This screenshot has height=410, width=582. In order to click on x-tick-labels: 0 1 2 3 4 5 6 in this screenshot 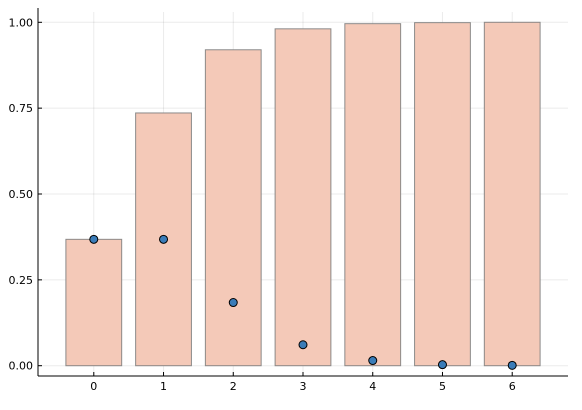, I will do `click(302, 386)`.